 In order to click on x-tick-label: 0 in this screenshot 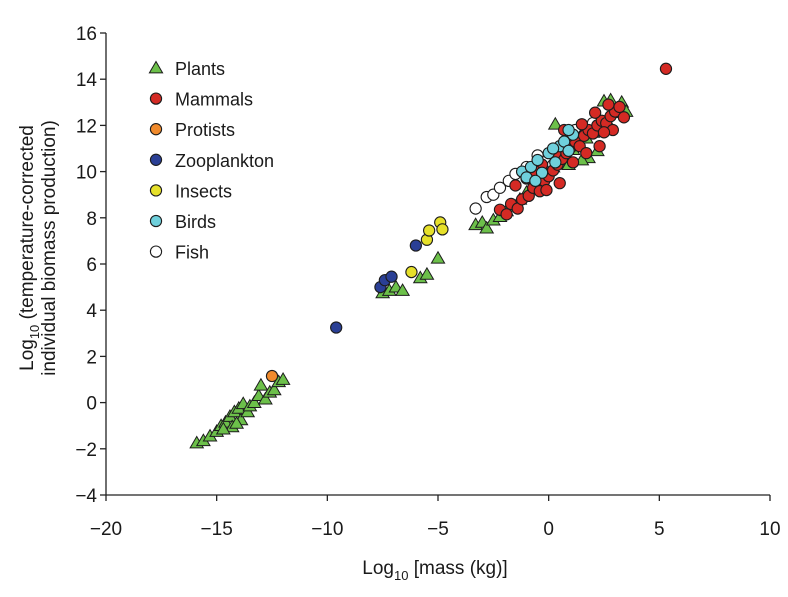, I will do `click(548, 529)`.